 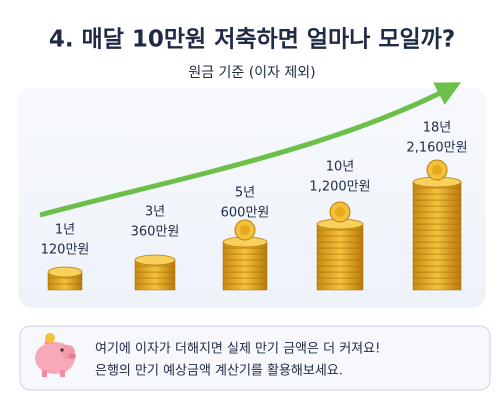 What do you see at coordinates (245, 213) in the screenshot?
I see `amount-label: 600만원` at bounding box center [245, 213].